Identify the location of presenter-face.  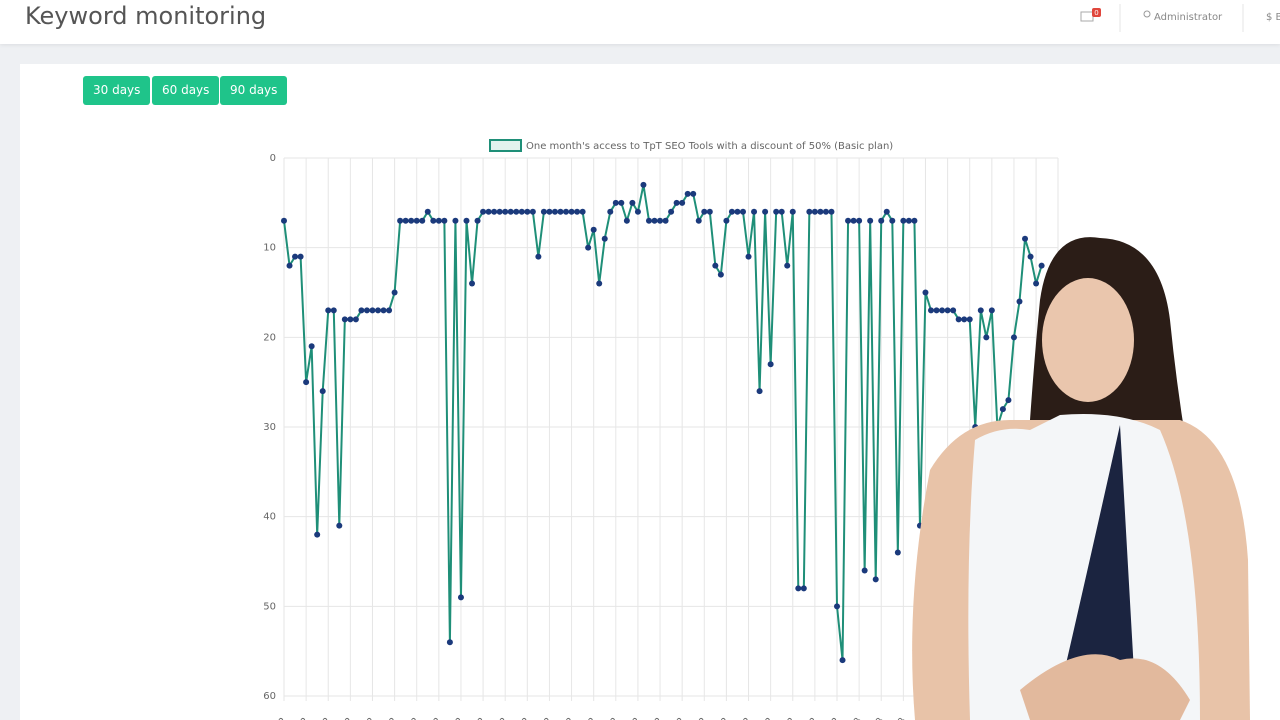
(1088, 340).